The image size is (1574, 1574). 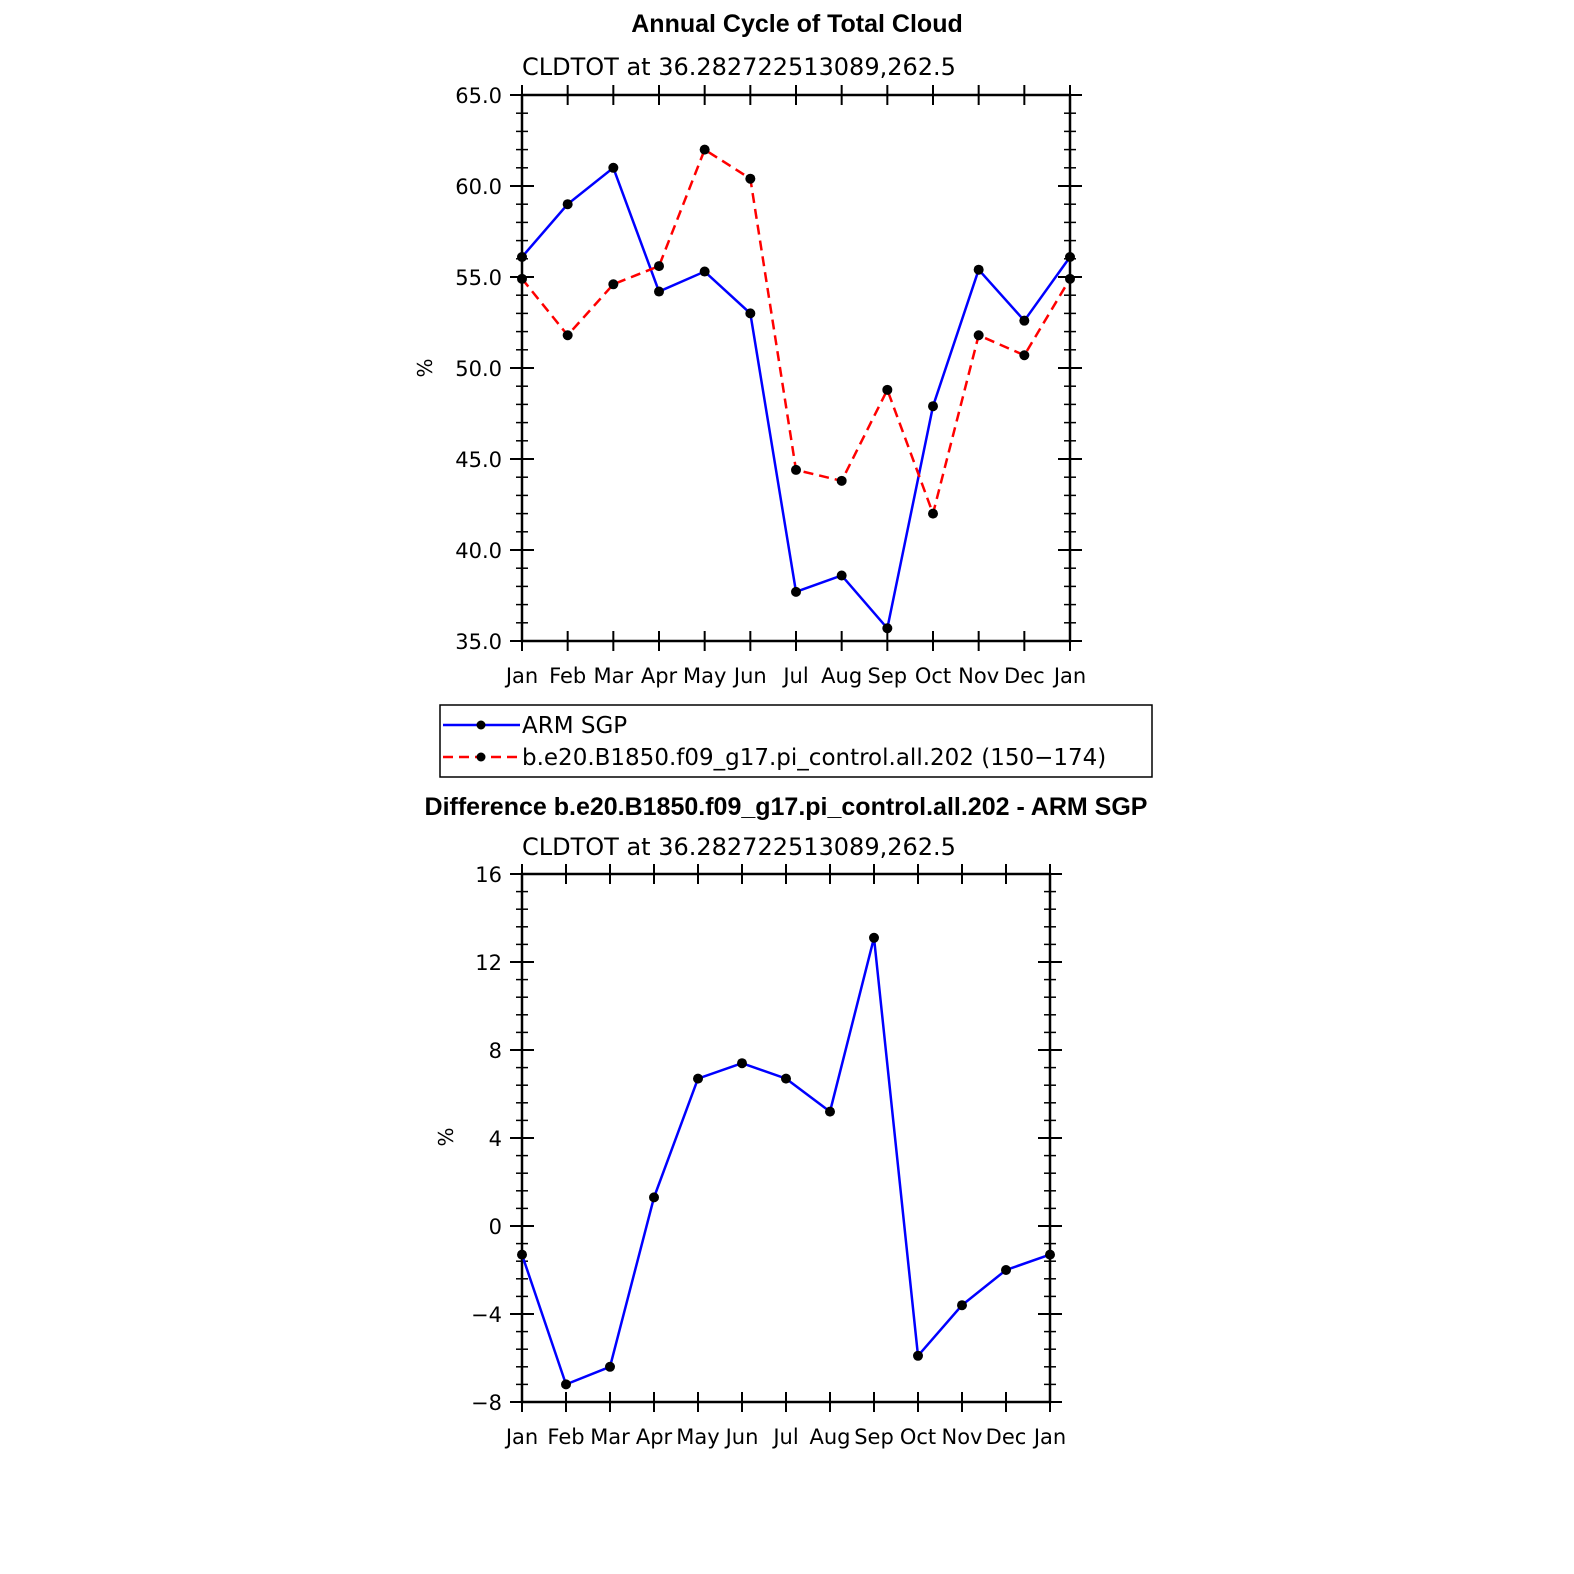 I want to click on panel1-series, so click(x=796, y=389).